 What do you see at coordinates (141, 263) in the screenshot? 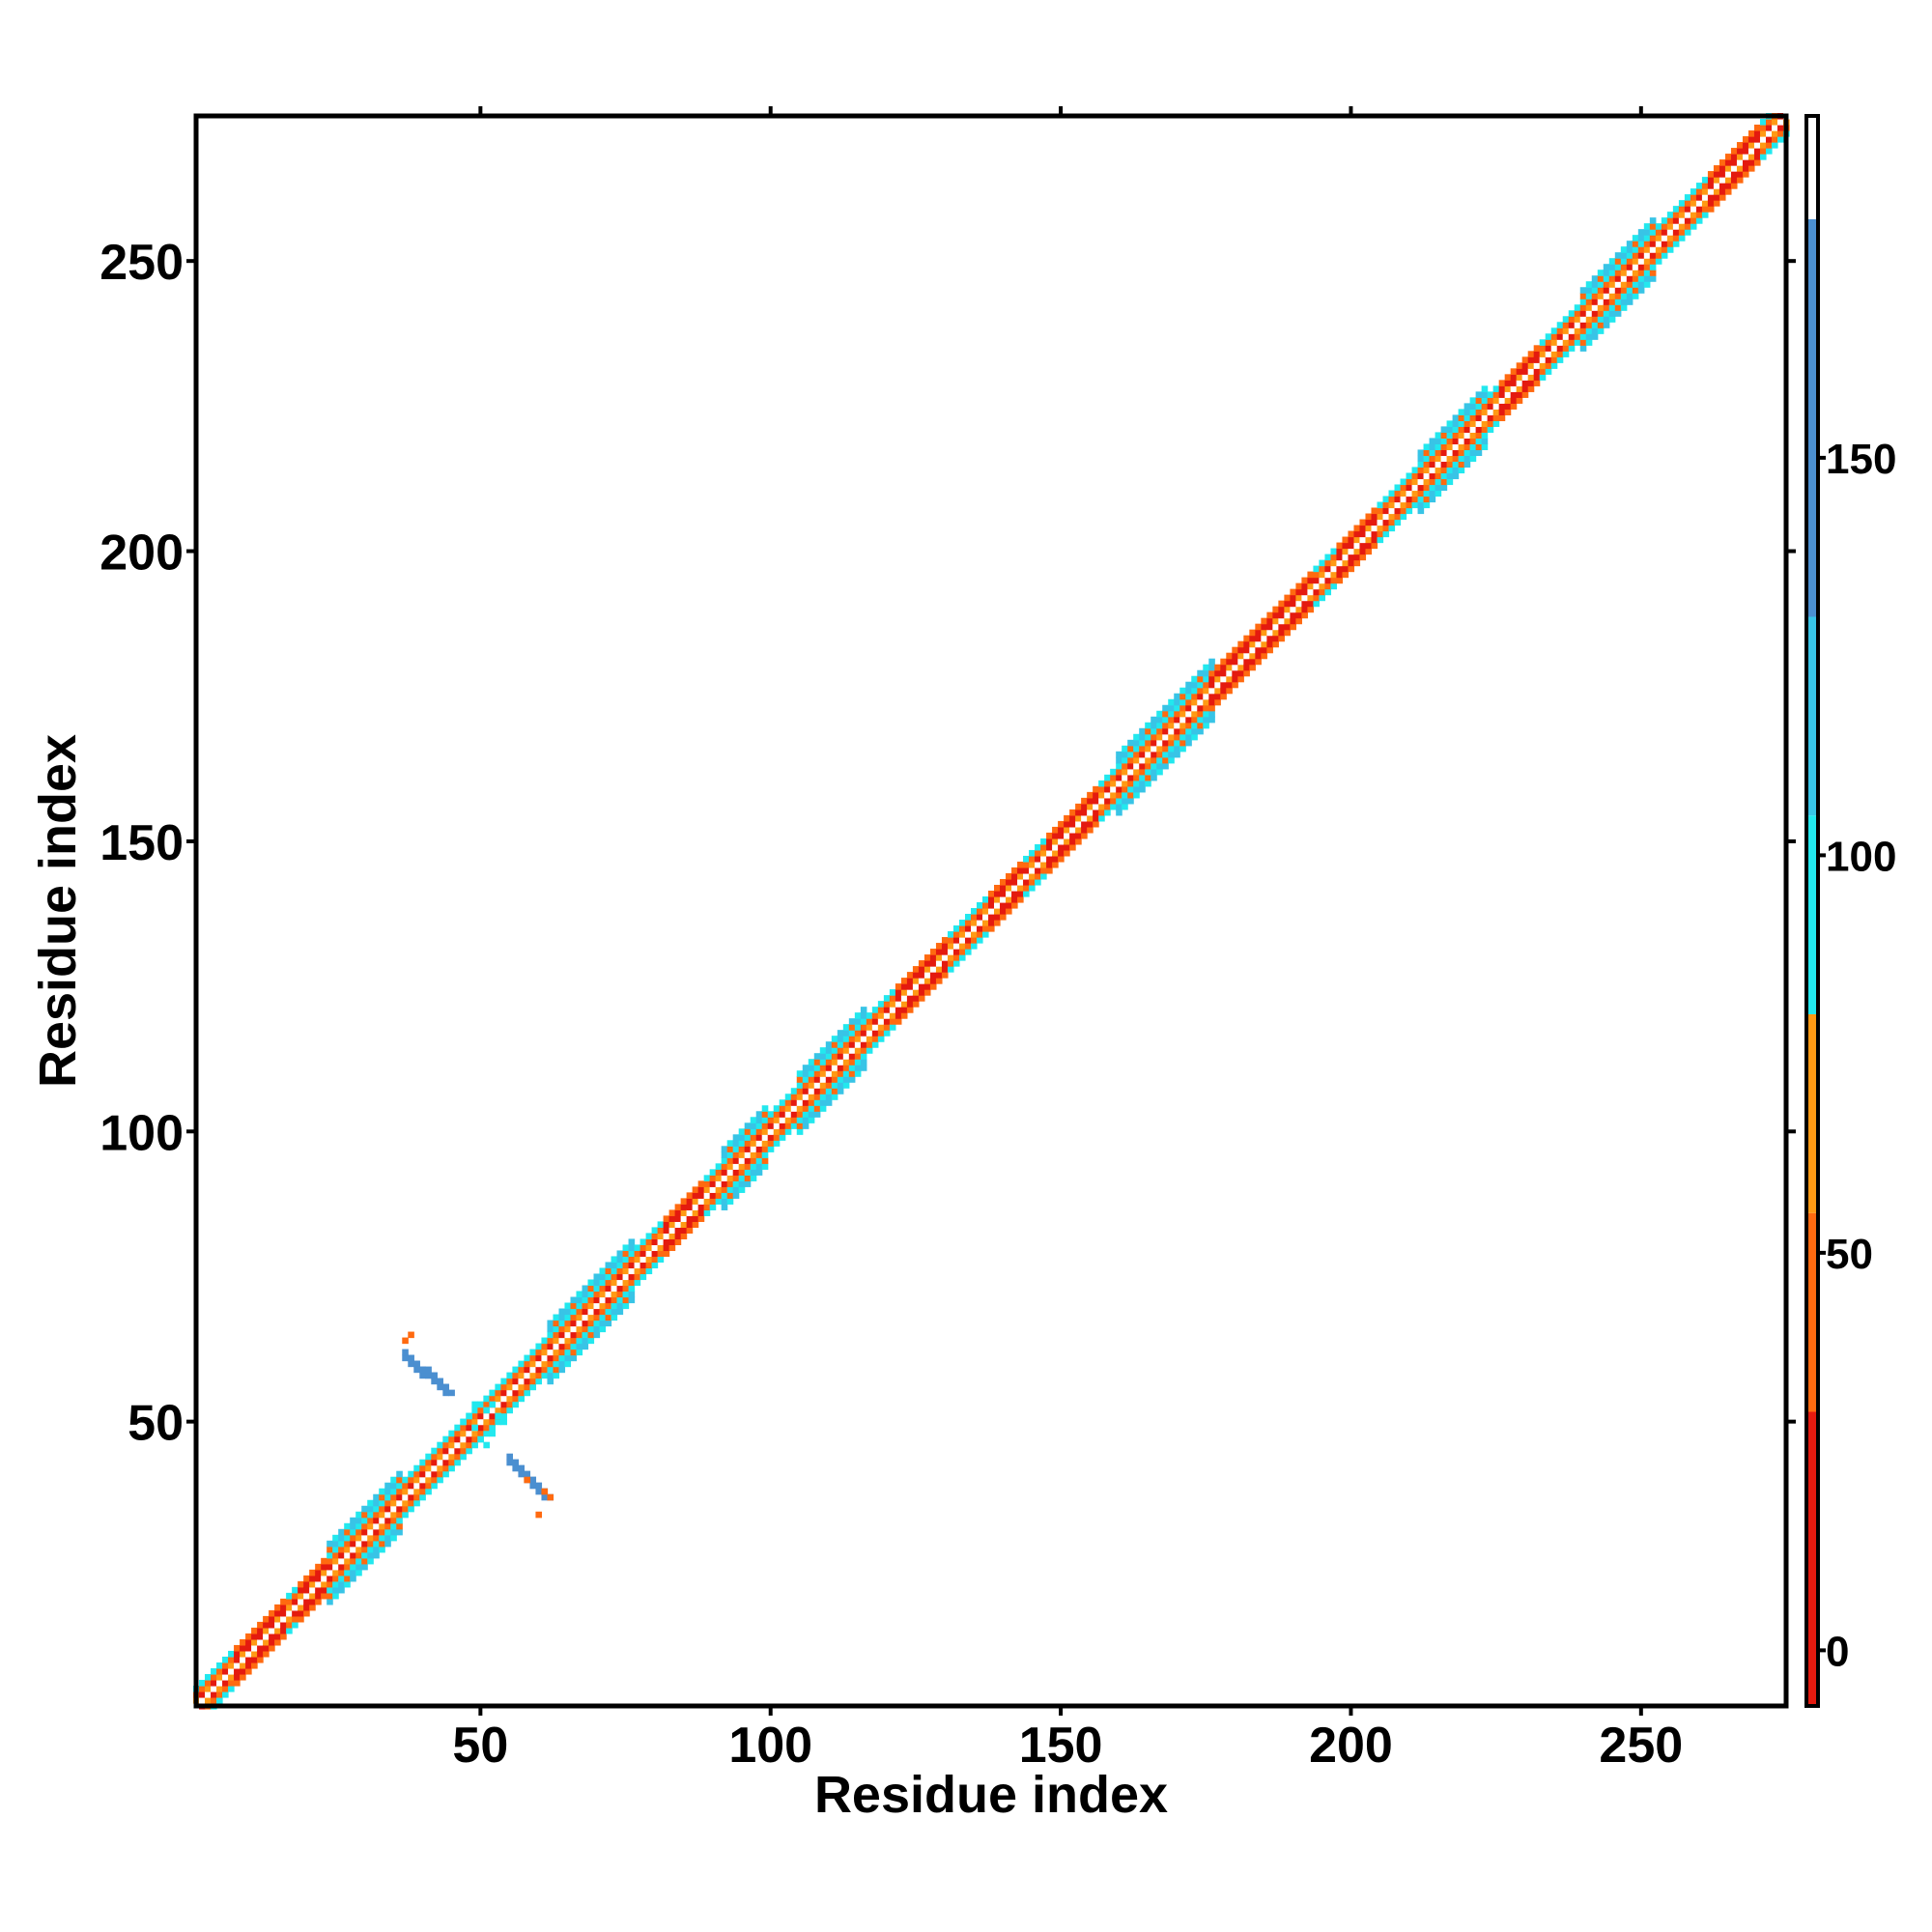
I see `y-tick-label: 250` at bounding box center [141, 263].